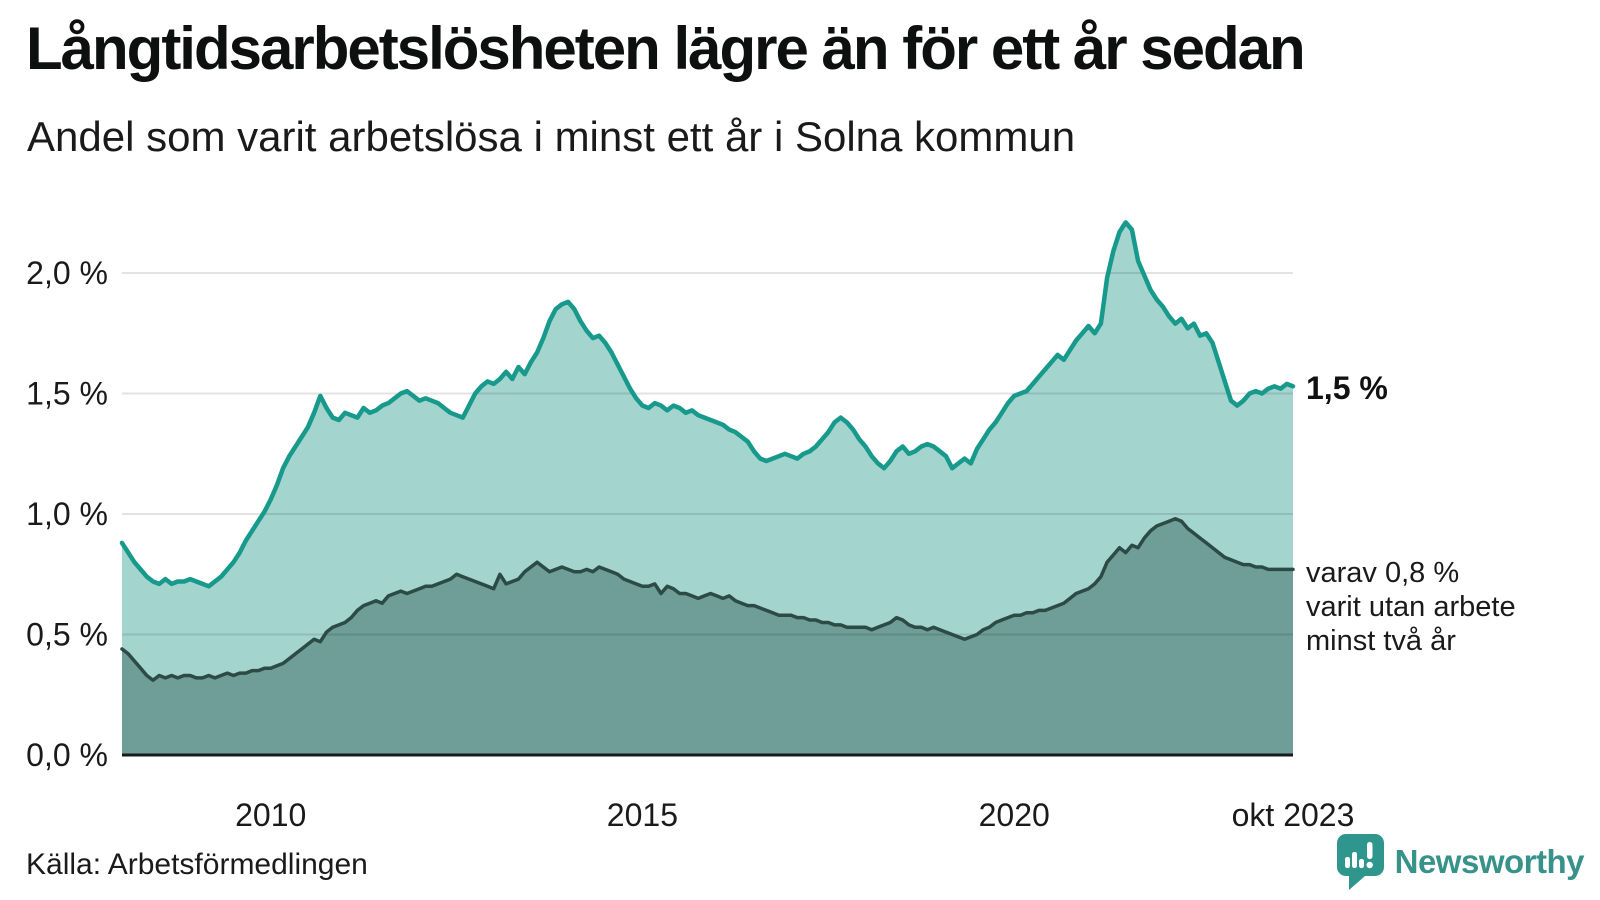 The width and height of the screenshot is (1600, 900). I want to click on speech-bubble-bar-chart-icon, so click(1360, 862).